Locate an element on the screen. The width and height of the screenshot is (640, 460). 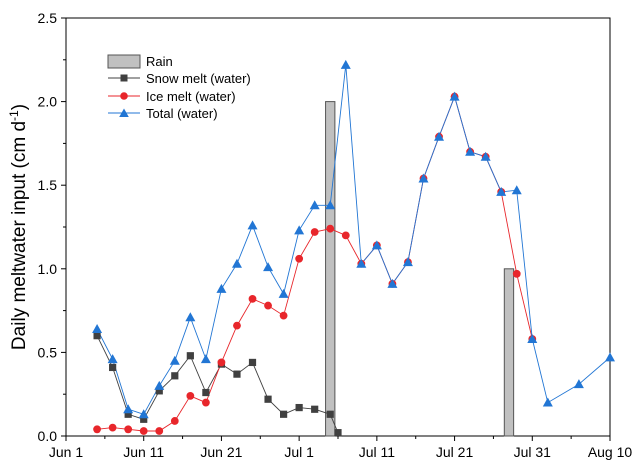
x-tick-label: Jun 11 is located at coordinates (143, 452).